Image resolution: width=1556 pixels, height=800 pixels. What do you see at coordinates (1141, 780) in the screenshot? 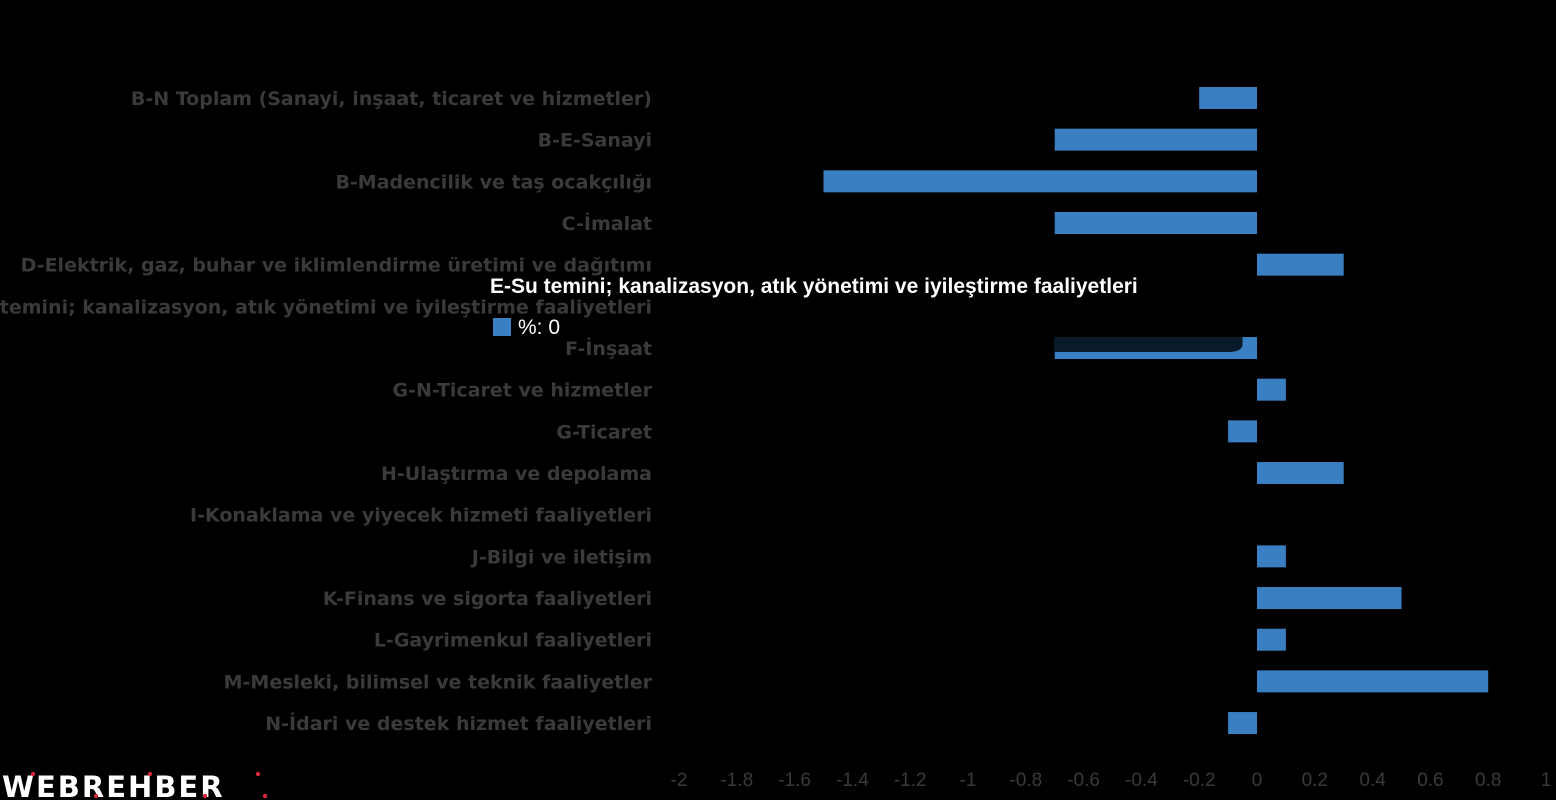
I see `x-tick-label: -0.4` at bounding box center [1141, 780].